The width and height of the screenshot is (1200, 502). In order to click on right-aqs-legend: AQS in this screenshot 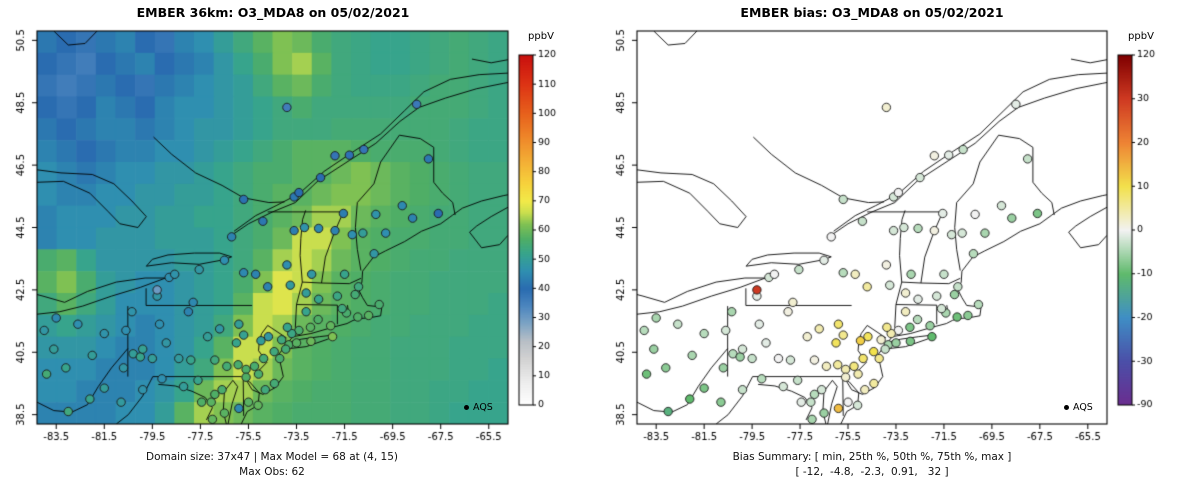, I will do `click(1078, 407)`.